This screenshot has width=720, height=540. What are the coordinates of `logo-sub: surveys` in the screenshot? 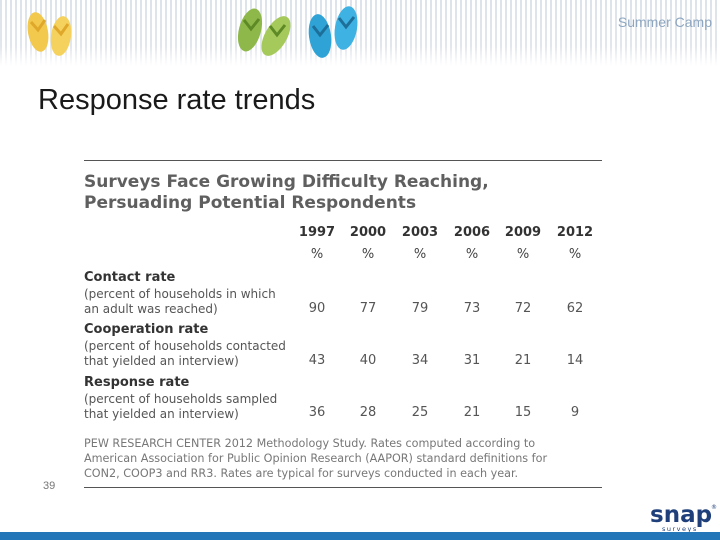 It's located at (680, 528).